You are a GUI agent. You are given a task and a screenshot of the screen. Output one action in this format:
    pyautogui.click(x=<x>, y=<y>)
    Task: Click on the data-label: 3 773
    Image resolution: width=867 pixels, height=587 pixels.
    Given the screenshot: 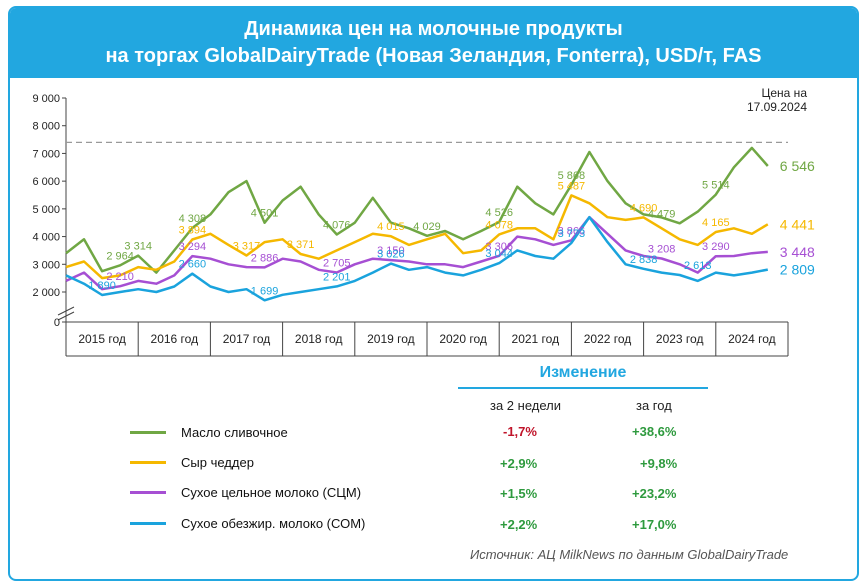 What is the action you would take?
    pyautogui.click(x=572, y=234)
    